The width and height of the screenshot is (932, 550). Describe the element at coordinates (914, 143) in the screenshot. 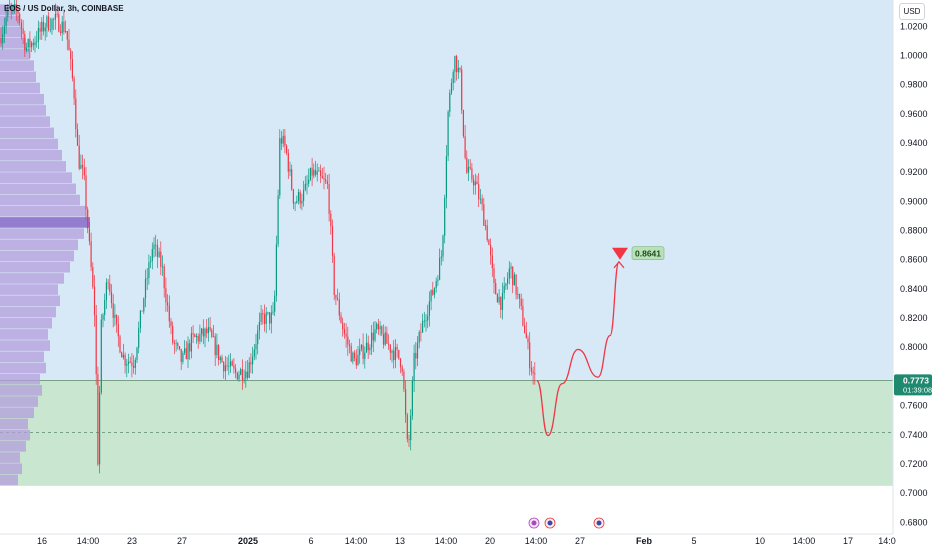

I see `price-tick-label: 0.9400` at that location.